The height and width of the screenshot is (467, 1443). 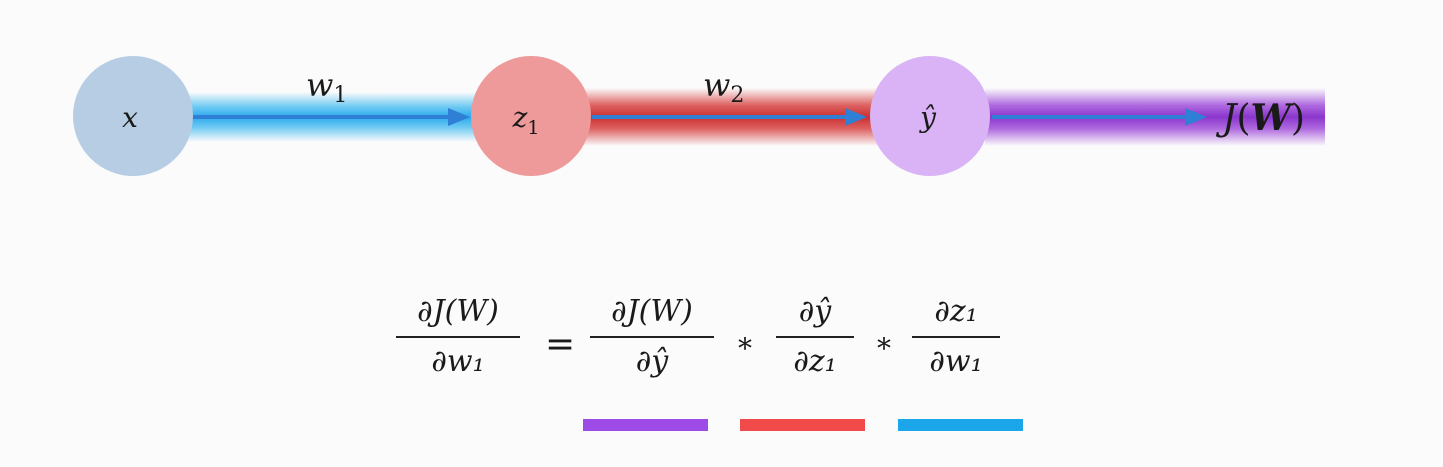 I want to click on term1-denominator: ∂ŷ, so click(x=652, y=361).